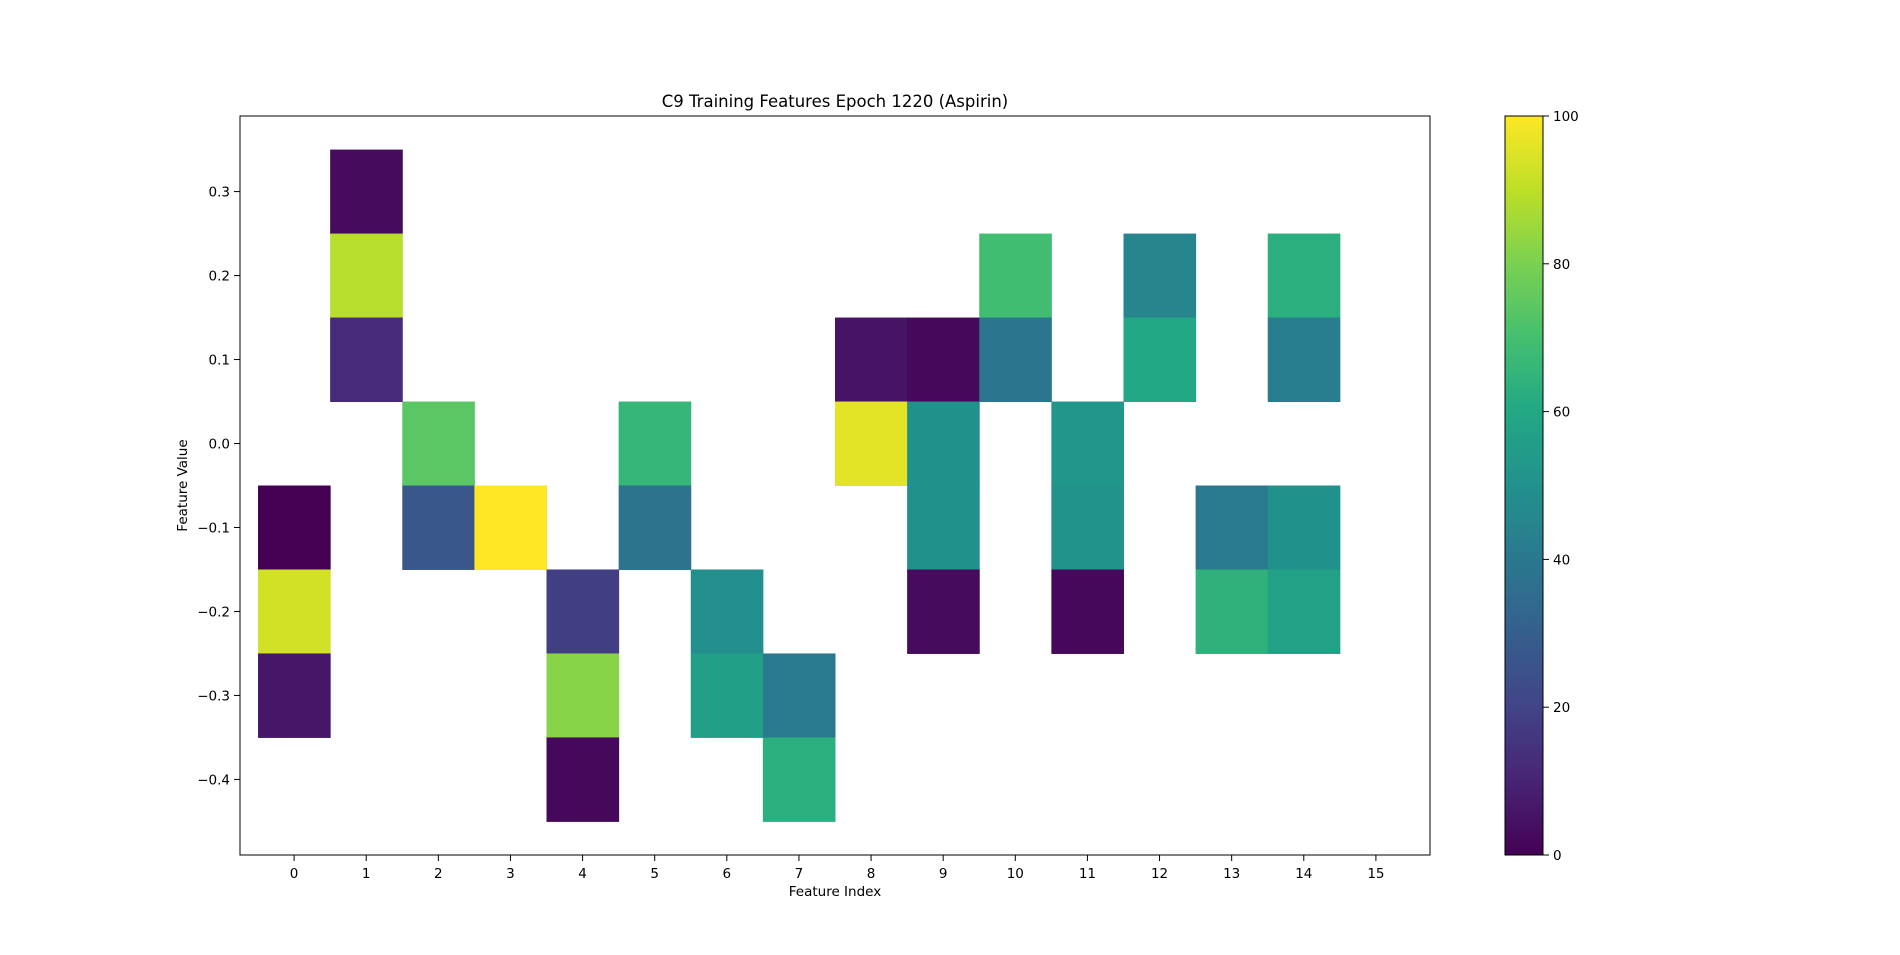 This screenshot has width=1900, height=955. I want to click on y-tick-label: 0.3, so click(219, 193).